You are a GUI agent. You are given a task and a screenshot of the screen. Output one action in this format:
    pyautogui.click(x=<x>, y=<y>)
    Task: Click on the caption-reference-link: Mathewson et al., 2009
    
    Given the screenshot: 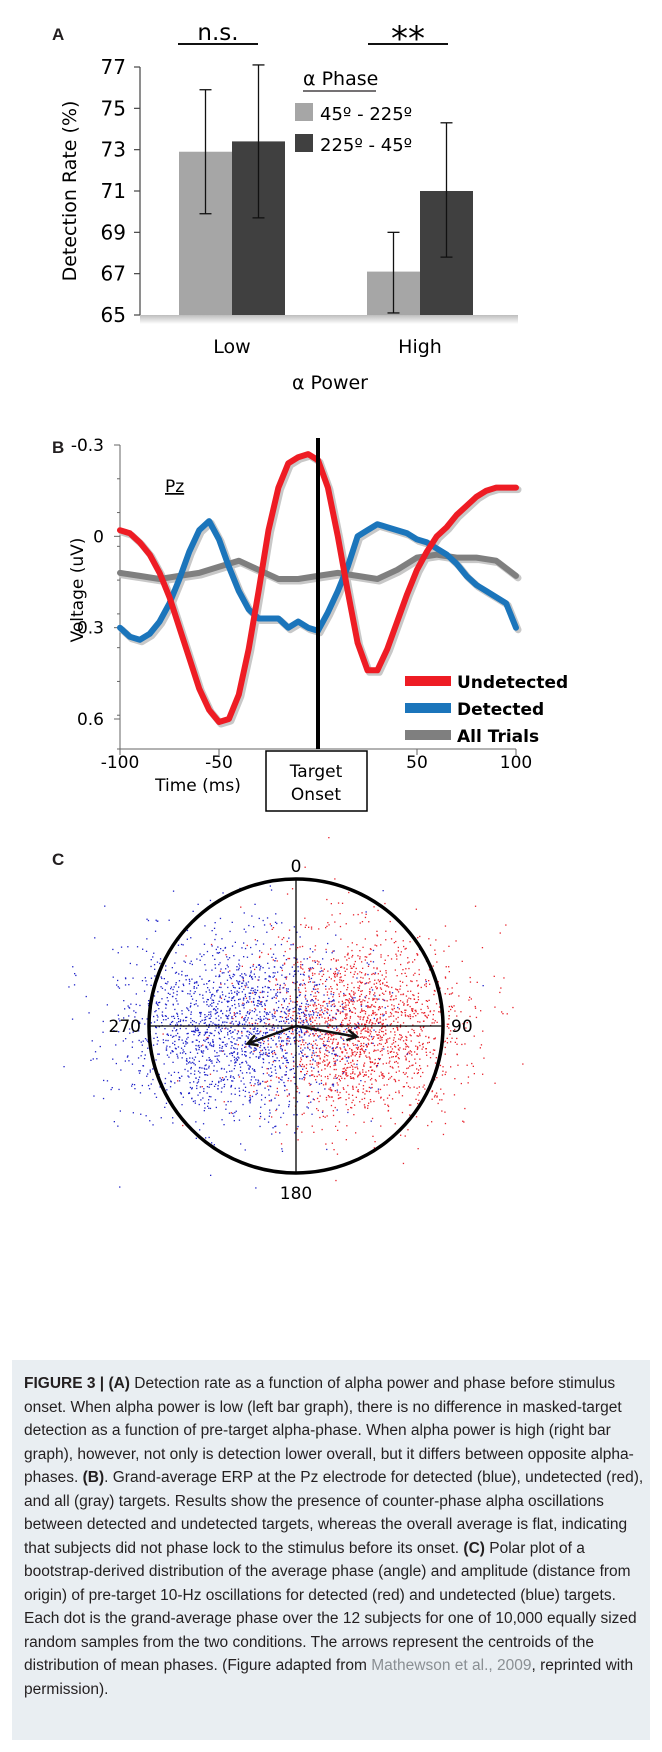 What is the action you would take?
    pyautogui.click(x=451, y=1665)
    